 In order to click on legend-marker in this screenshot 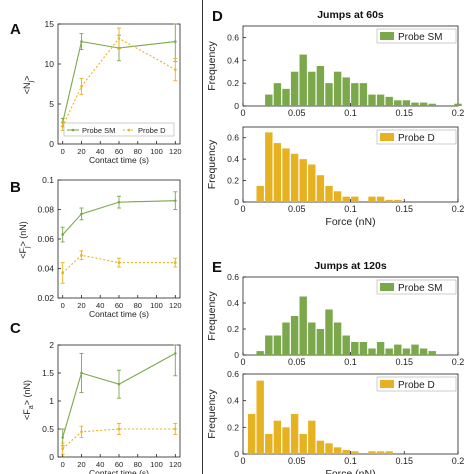, I will do `click(73, 130)`.